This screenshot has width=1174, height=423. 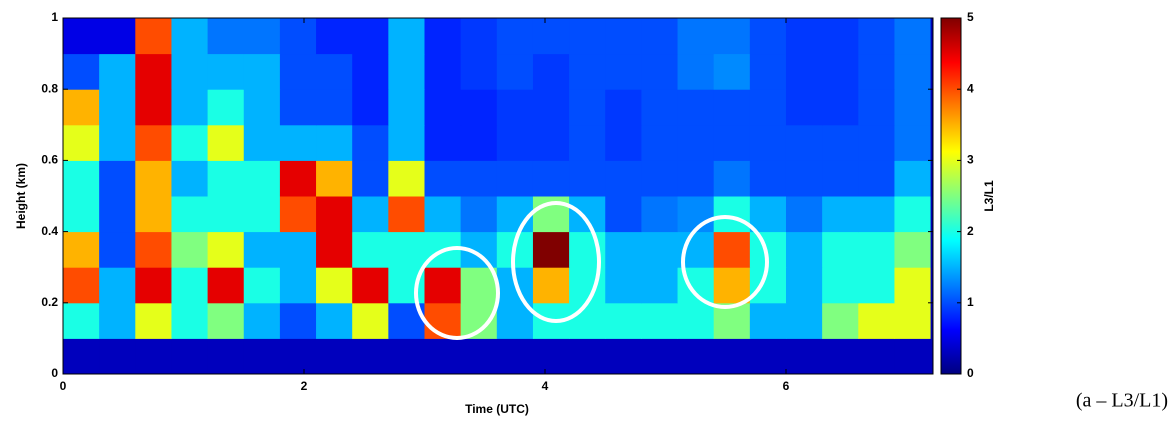 What do you see at coordinates (49, 231) in the screenshot?
I see `y-tick-label: 0.4` at bounding box center [49, 231].